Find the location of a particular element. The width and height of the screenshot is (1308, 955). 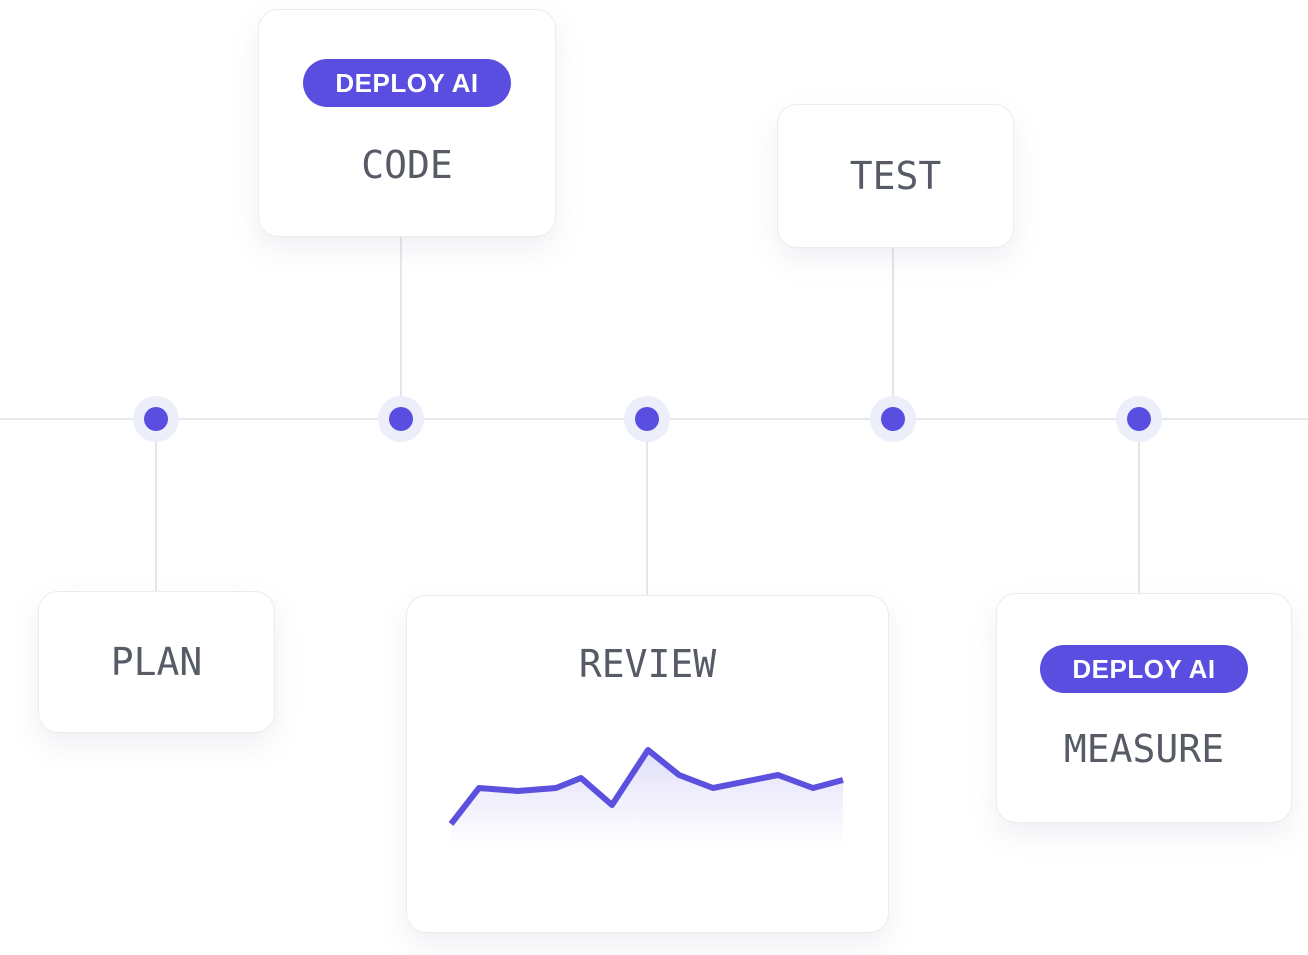

sparkline-line is located at coordinates (646, 786).